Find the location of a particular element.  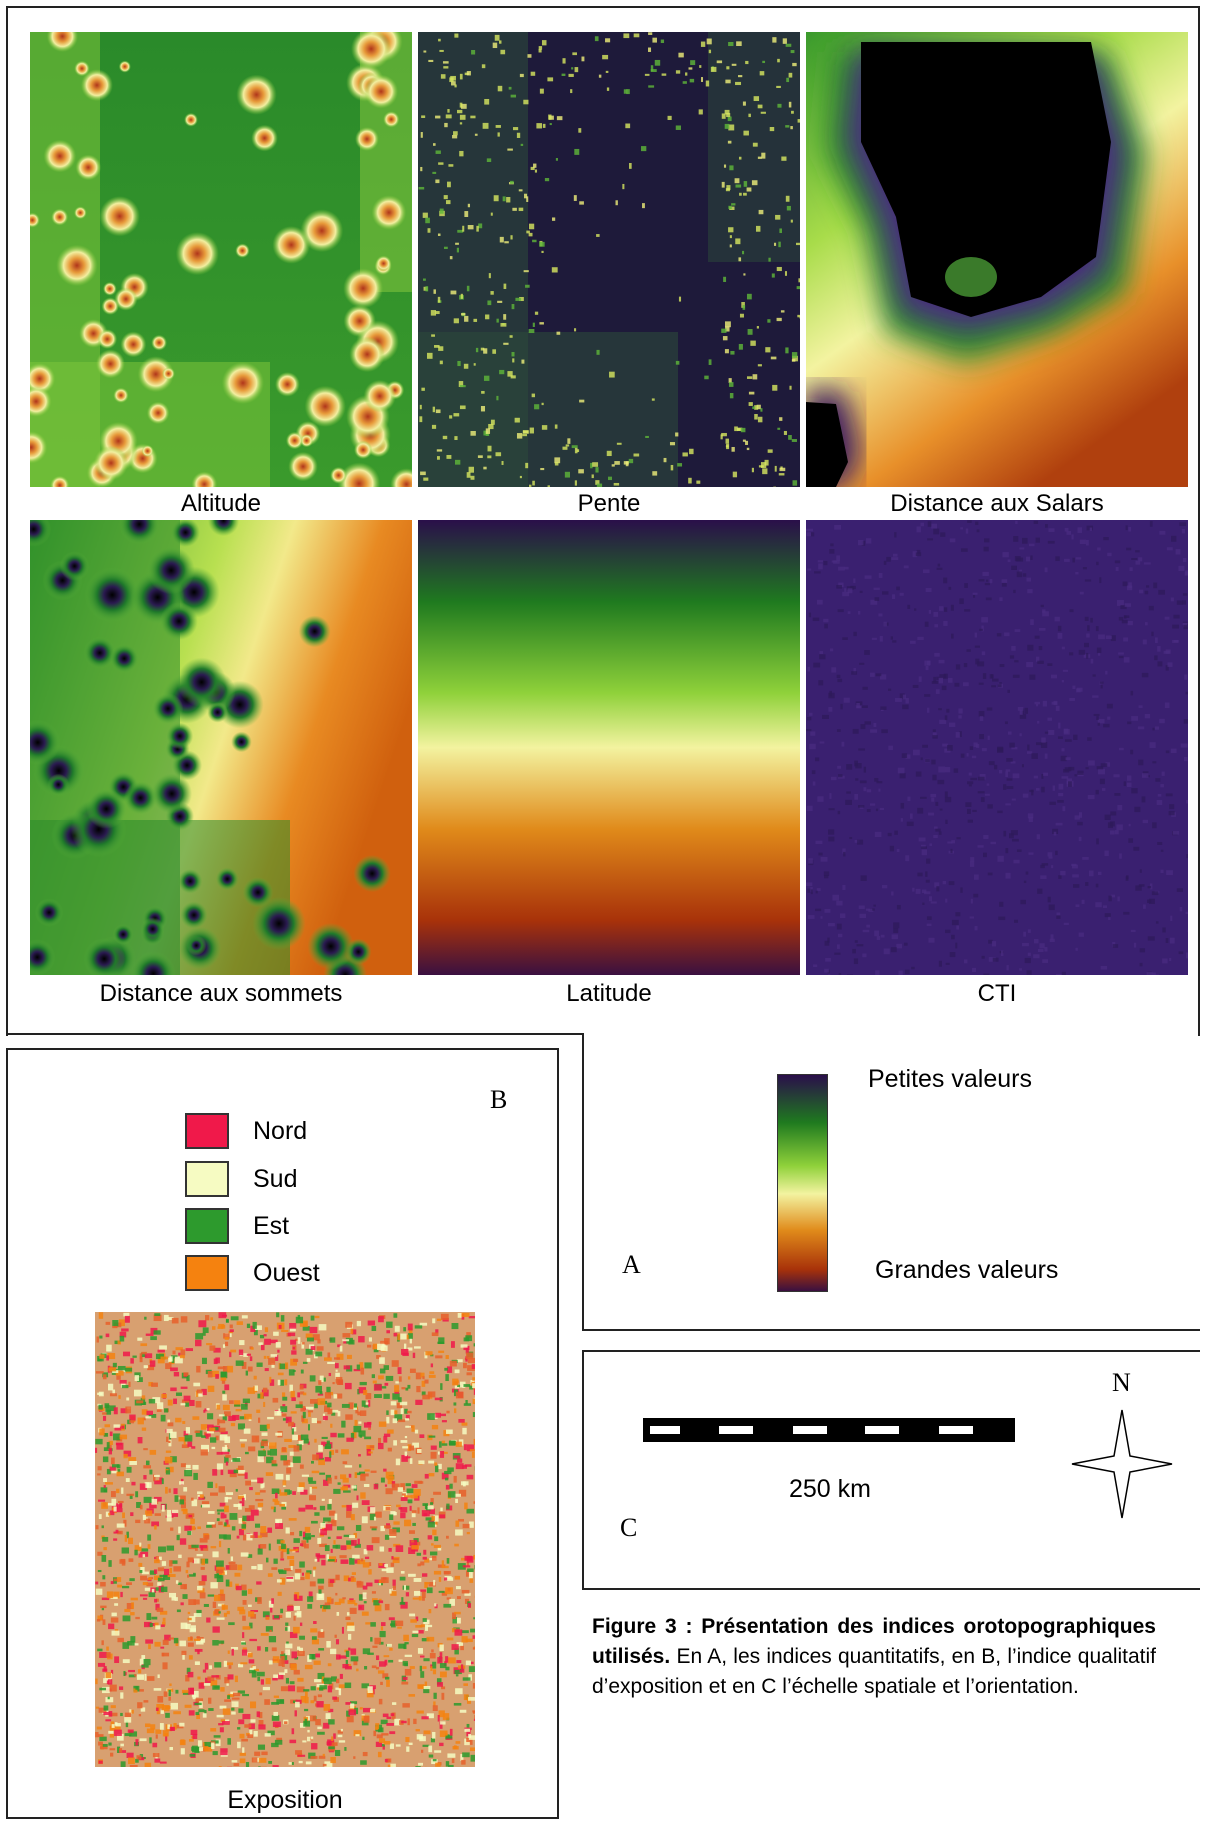

scale-label: 250 km is located at coordinates (830, 1489).